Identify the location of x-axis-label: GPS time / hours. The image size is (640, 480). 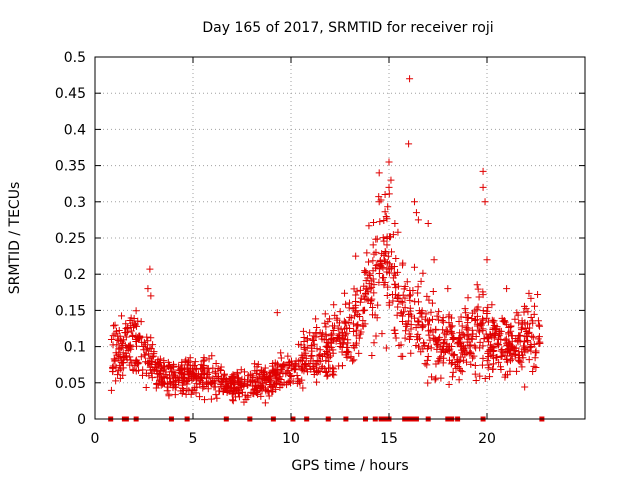
(349, 466).